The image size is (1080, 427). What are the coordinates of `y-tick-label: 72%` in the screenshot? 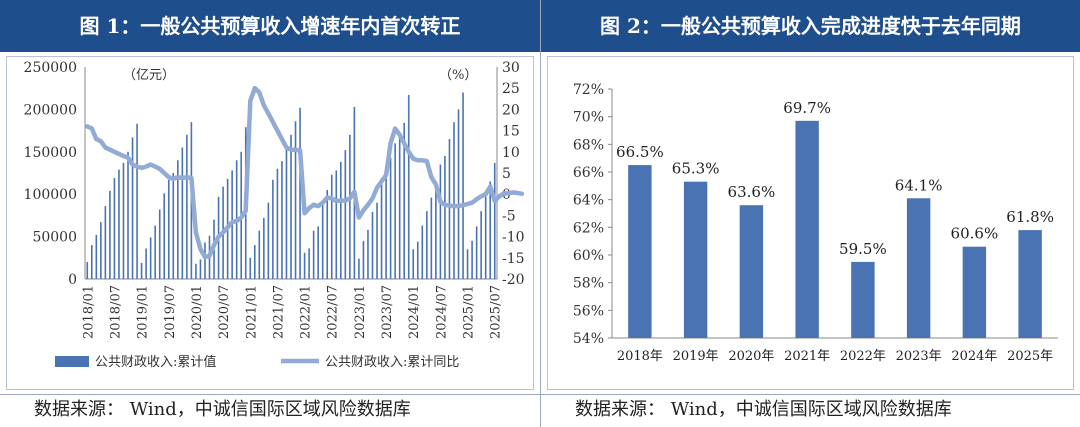 It's located at (588, 90).